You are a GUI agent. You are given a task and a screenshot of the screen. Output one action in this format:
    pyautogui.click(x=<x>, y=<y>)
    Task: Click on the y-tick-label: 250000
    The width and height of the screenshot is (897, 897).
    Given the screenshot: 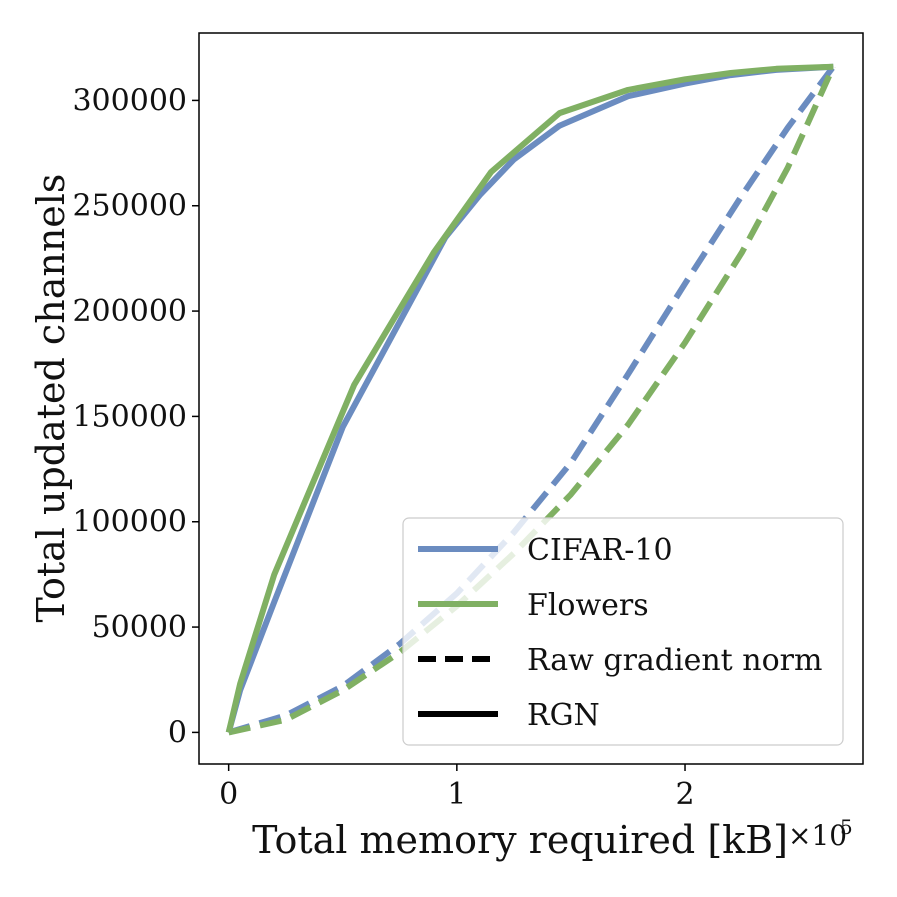 What is the action you would take?
    pyautogui.click(x=129, y=206)
    